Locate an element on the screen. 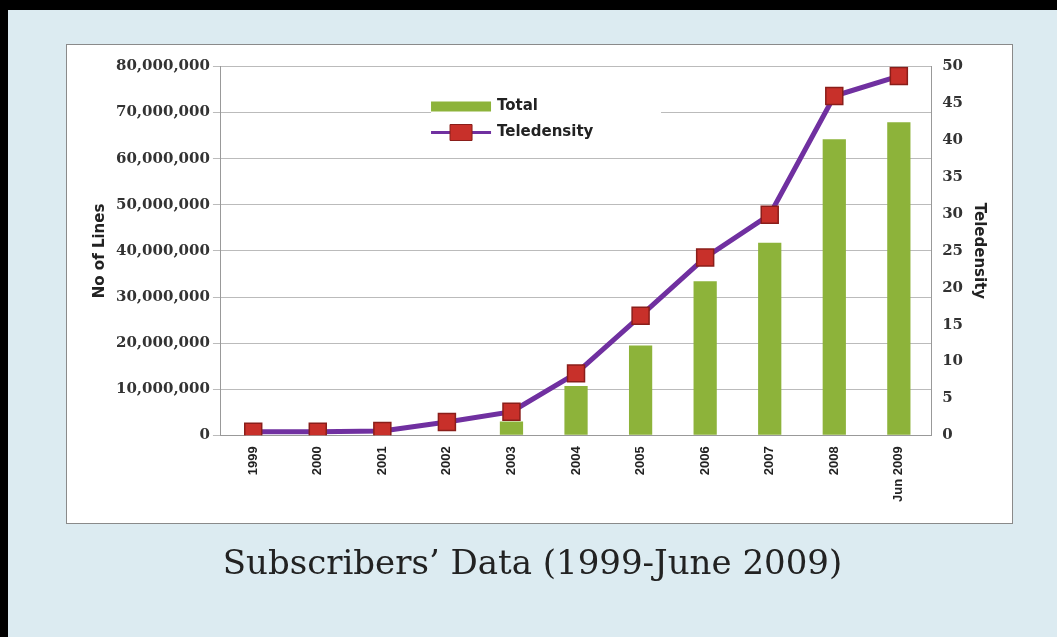 The width and height of the screenshot is (1057, 637). y-tick-label: 80,000,000 is located at coordinates (162, 65).